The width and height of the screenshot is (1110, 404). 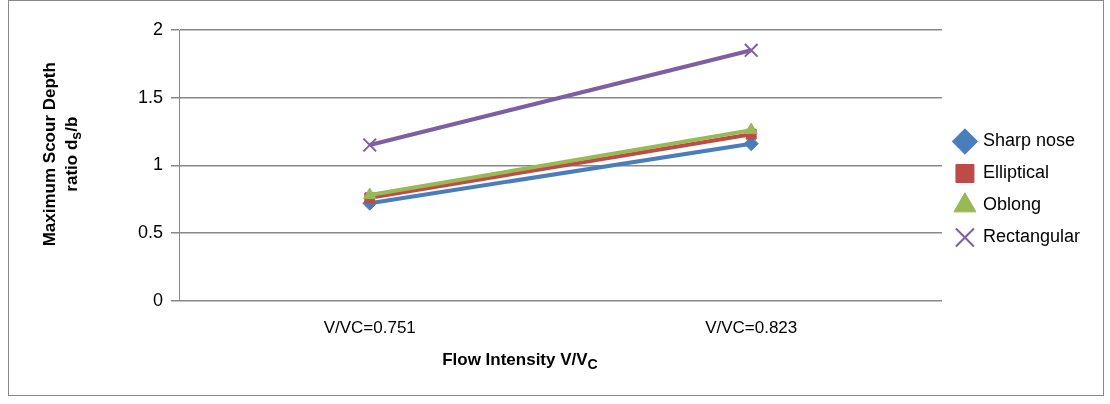 What do you see at coordinates (150, 96) in the screenshot?
I see `y-tick-label: 1.5` at bounding box center [150, 96].